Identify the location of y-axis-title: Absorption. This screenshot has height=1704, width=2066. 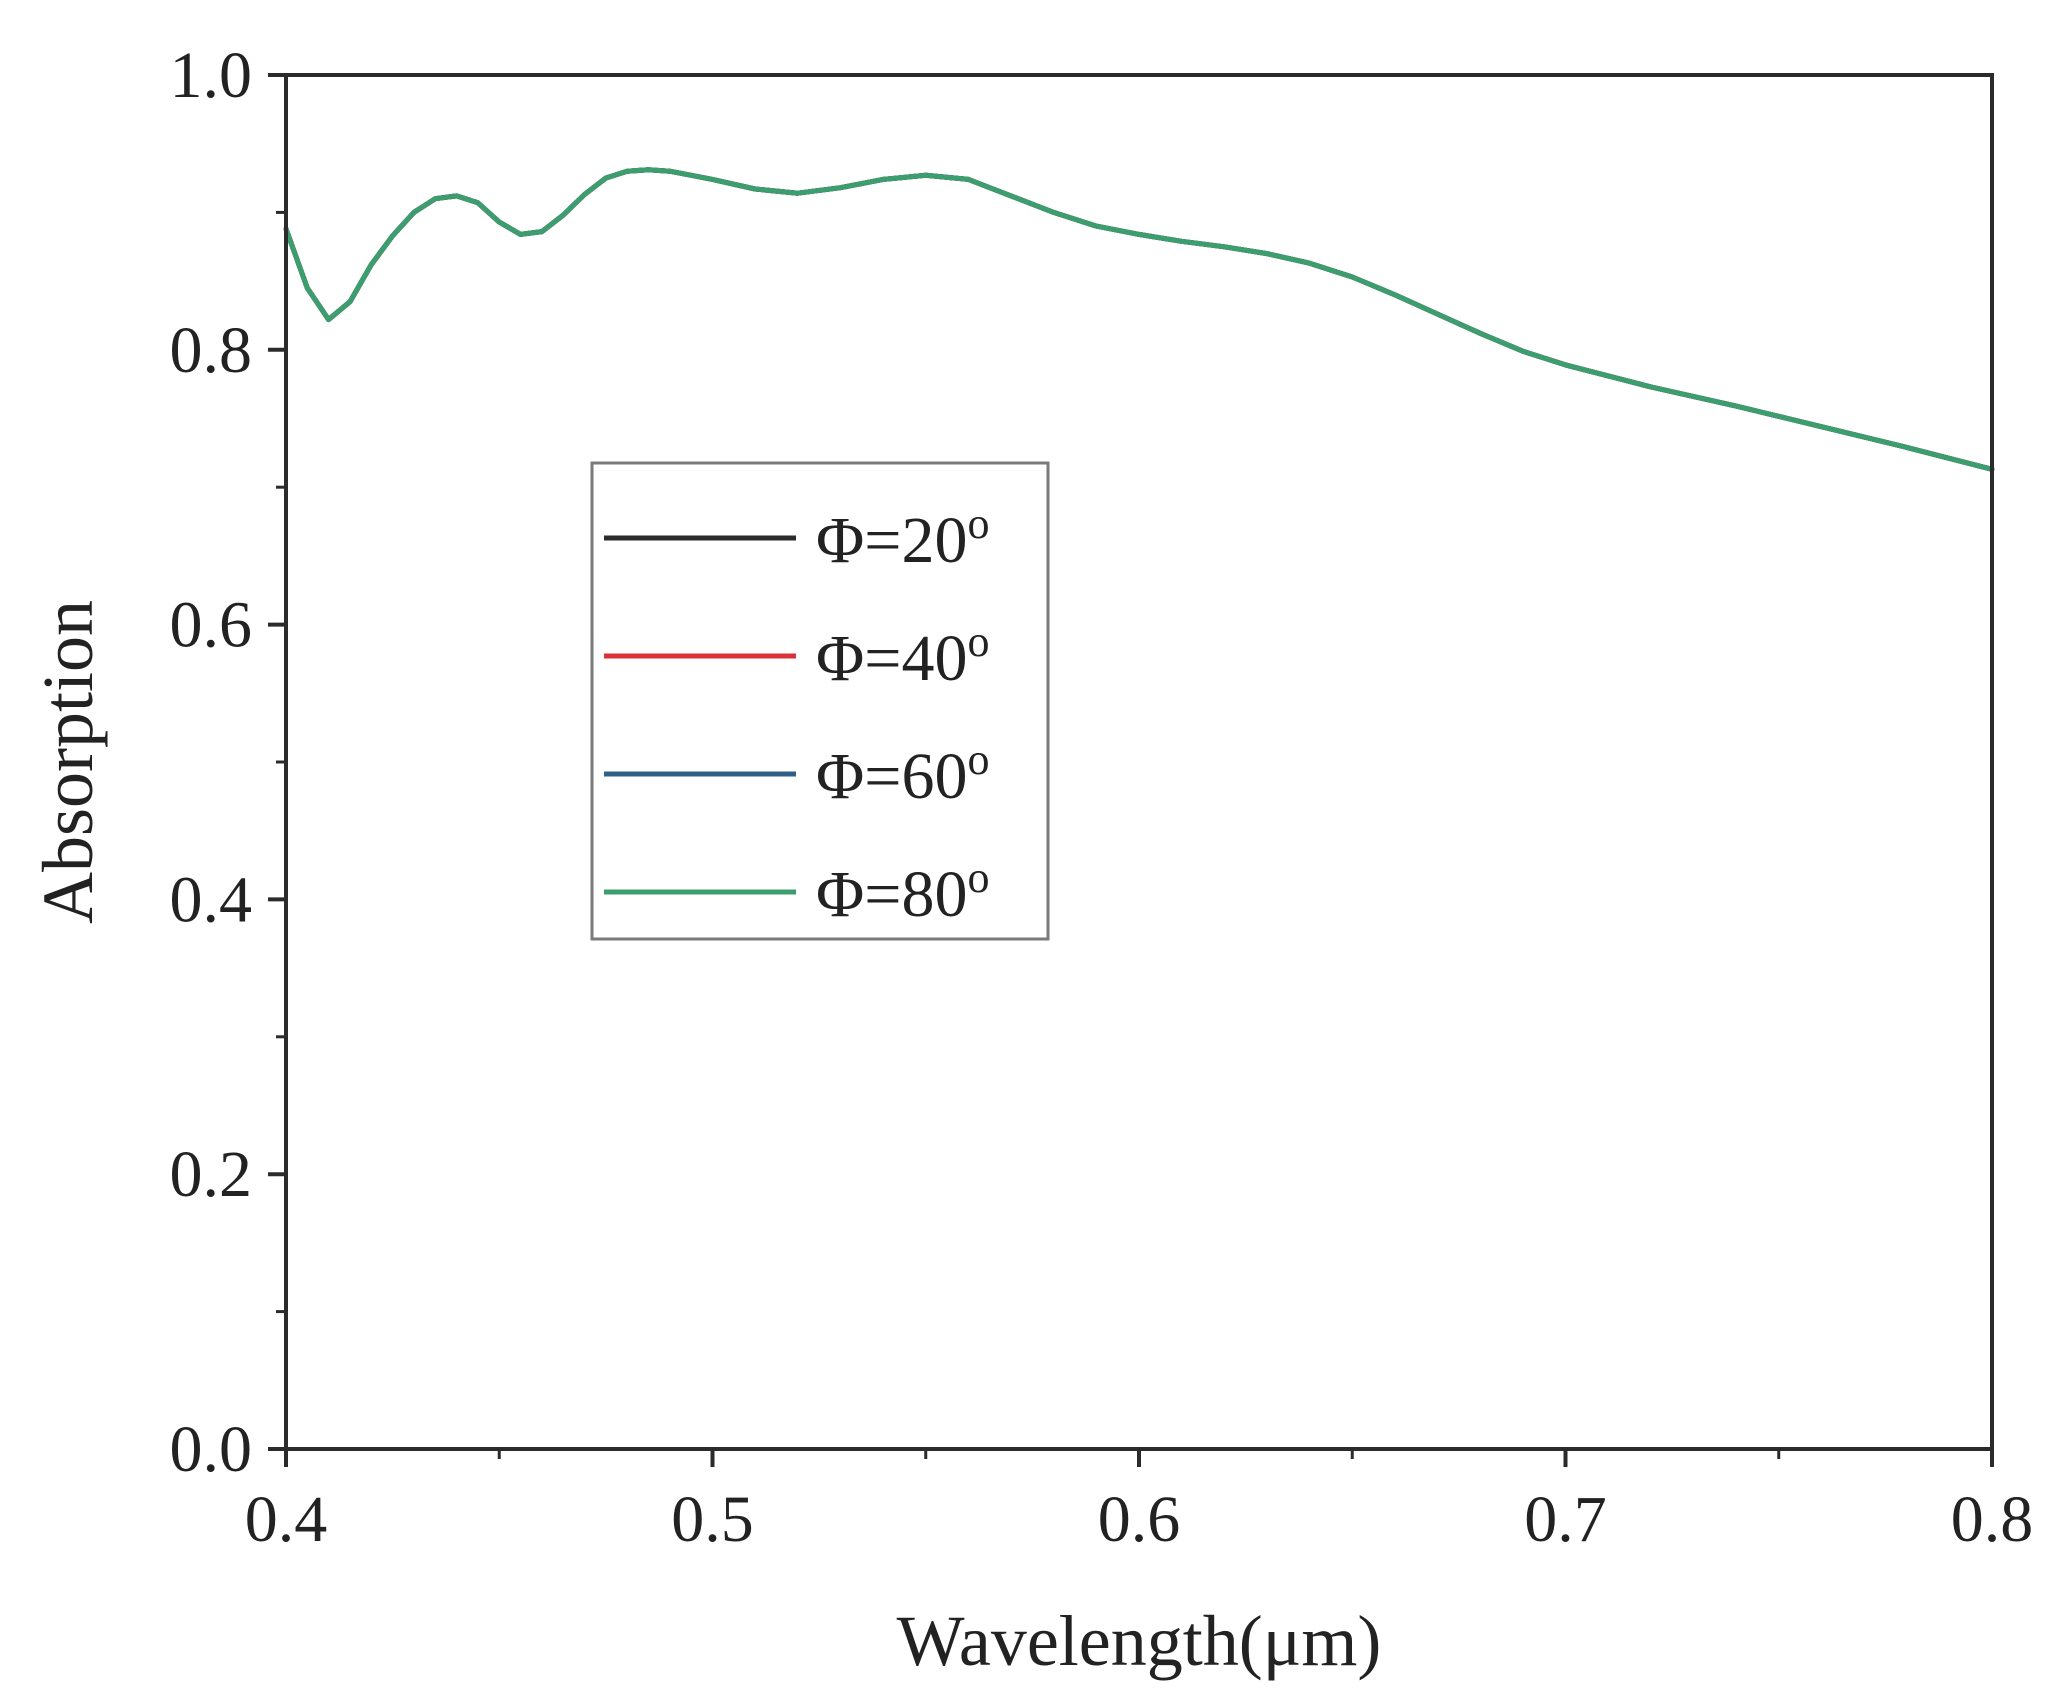
(68, 762).